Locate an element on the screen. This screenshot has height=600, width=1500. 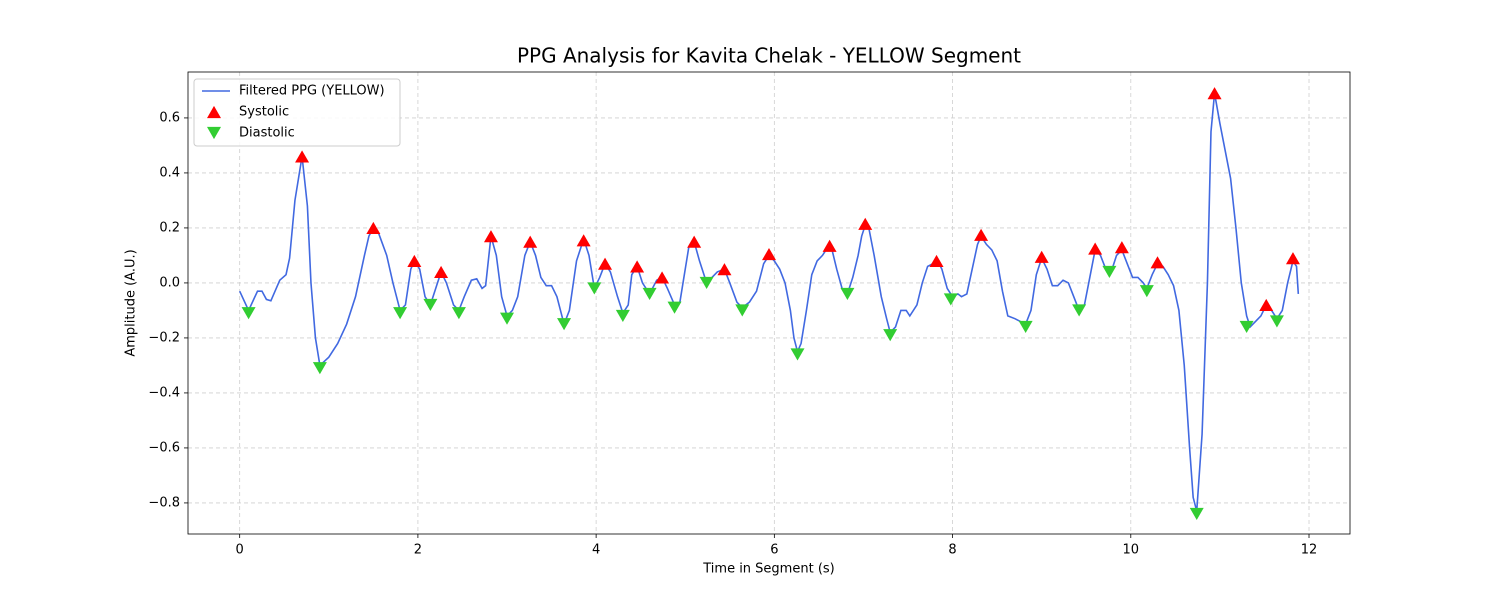
legend: Filtered PPG (YELLOW) Systolic Diastolic is located at coordinates (297, 112).